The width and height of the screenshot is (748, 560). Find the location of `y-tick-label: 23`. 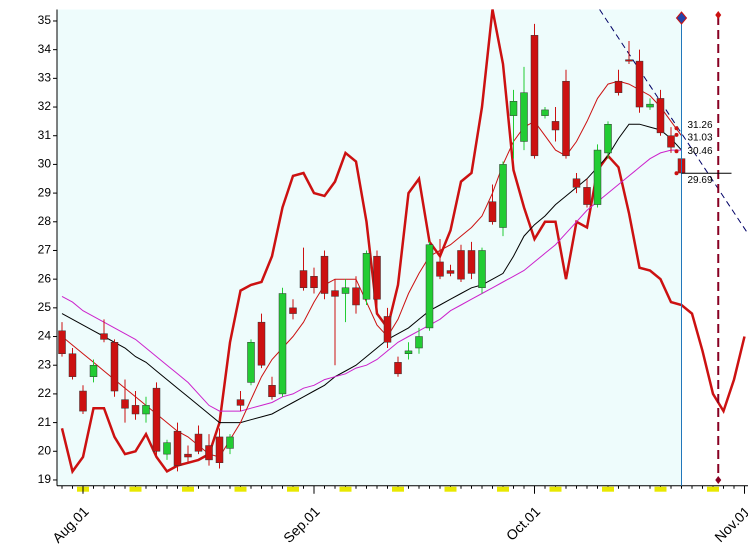

y-tick-label: 23 is located at coordinates (45, 364).